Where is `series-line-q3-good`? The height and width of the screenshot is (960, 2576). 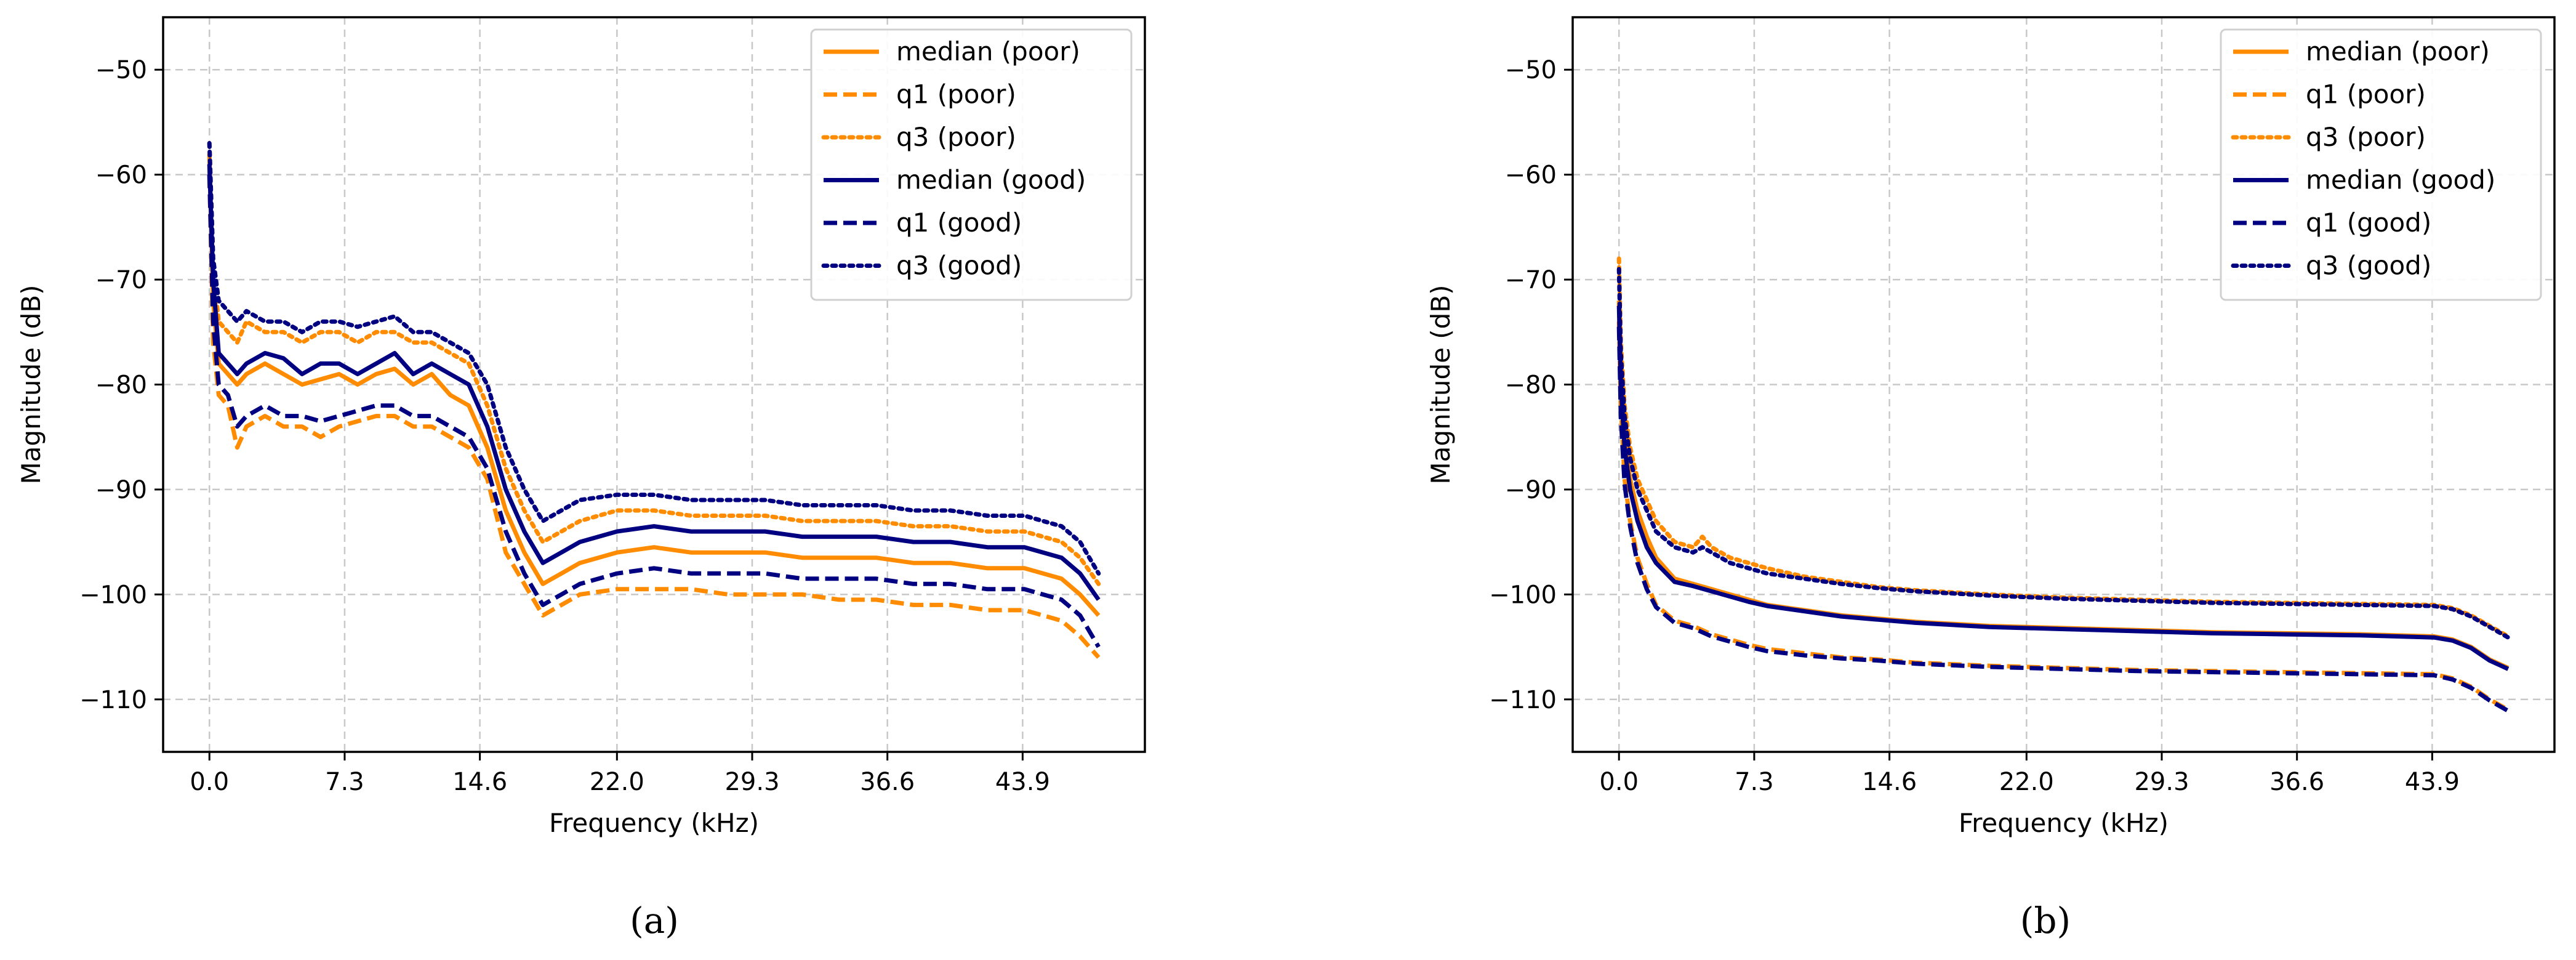
series-line-q3-good is located at coordinates (2063, 453).